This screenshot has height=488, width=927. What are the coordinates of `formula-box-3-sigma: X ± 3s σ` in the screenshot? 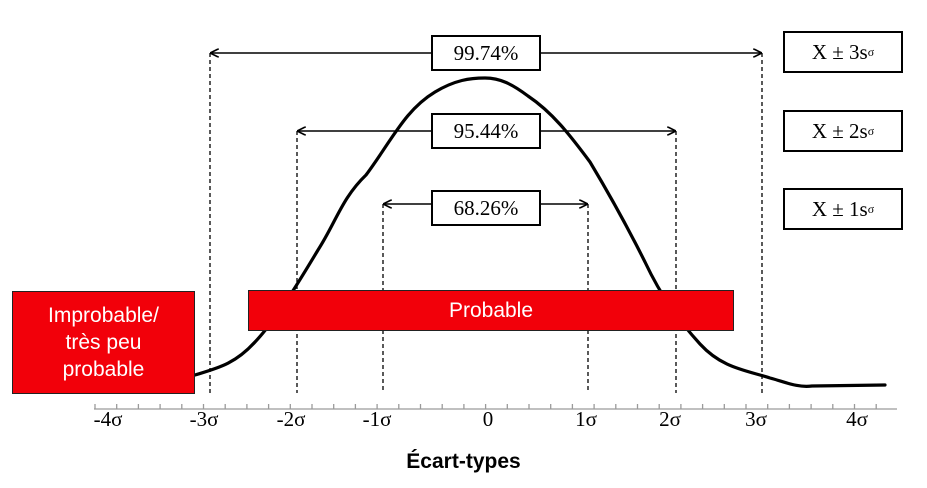 It's located at (843, 52).